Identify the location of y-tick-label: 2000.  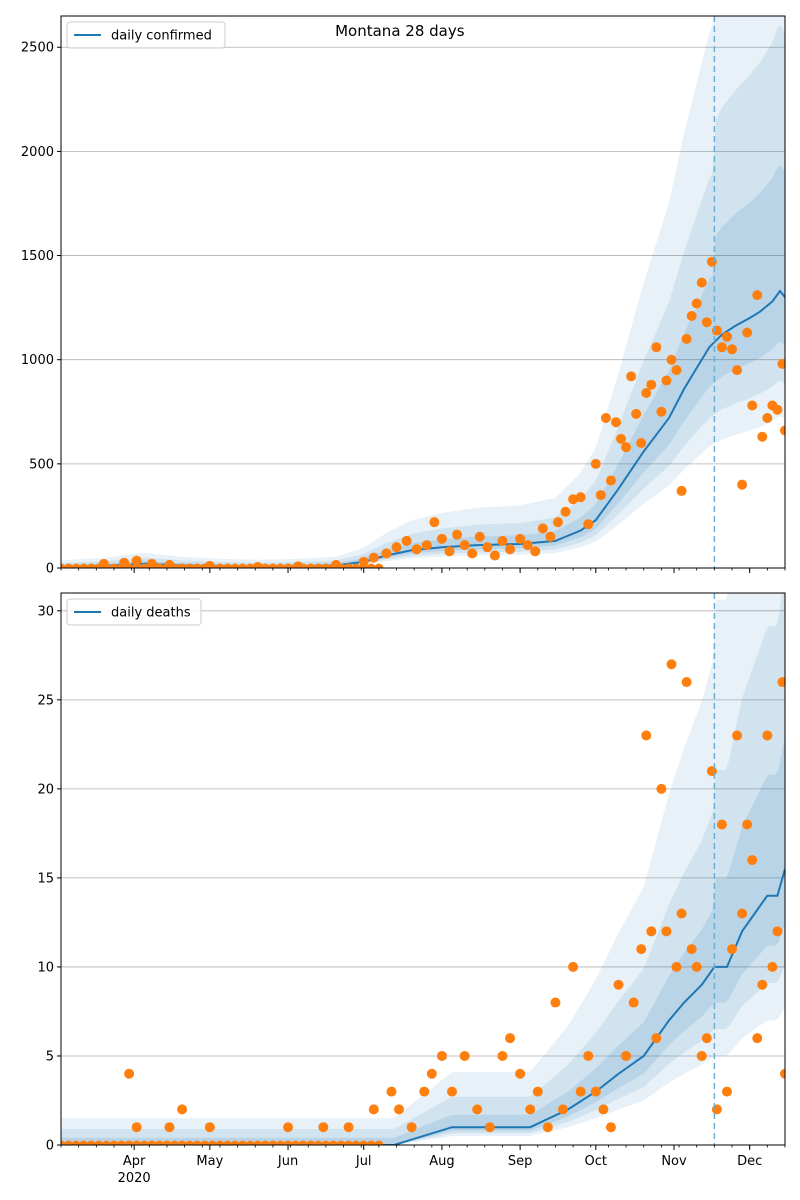
(37, 152).